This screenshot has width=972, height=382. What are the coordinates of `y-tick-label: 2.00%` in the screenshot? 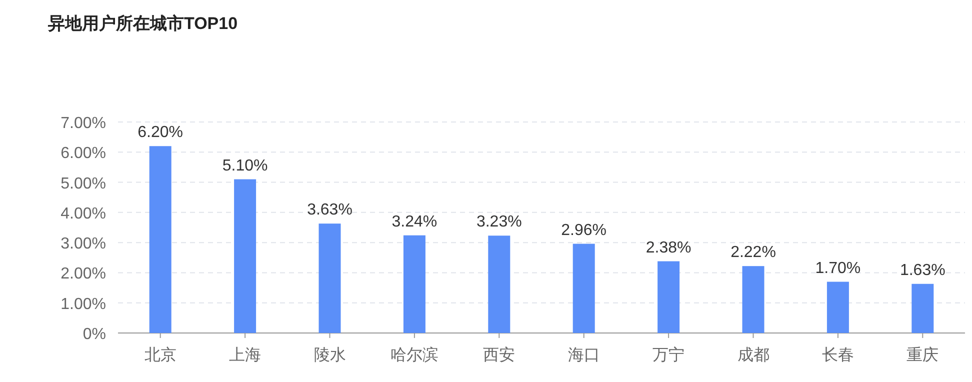 It's located at (83, 274).